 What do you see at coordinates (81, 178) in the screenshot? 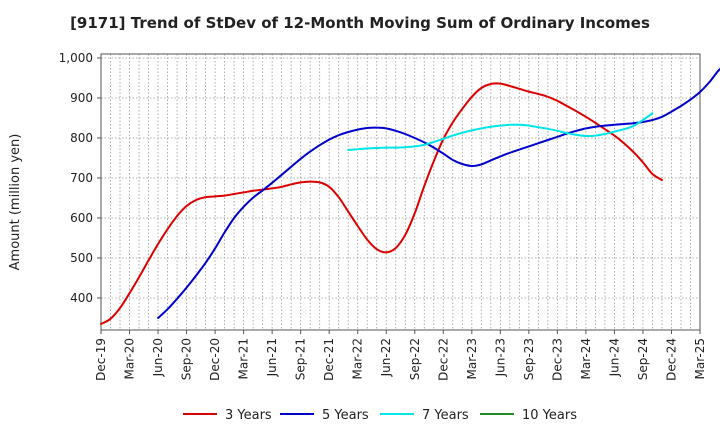
I see `y-tick-label: 700` at bounding box center [81, 178].